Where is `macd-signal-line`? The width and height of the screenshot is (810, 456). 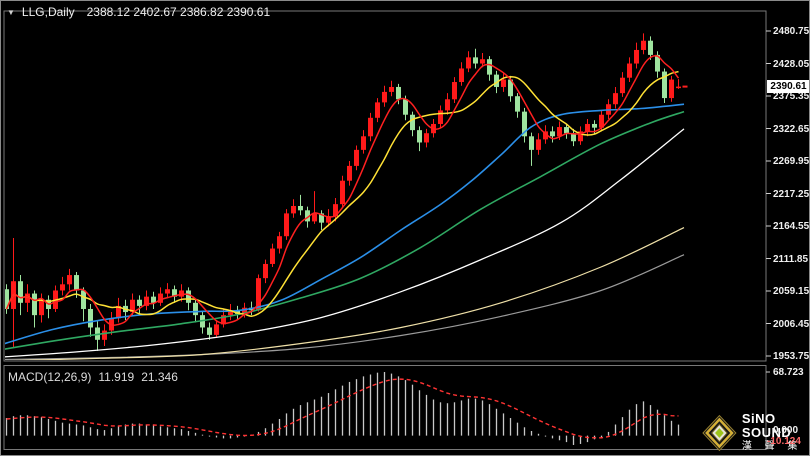
macd-signal-line is located at coordinates (342, 408).